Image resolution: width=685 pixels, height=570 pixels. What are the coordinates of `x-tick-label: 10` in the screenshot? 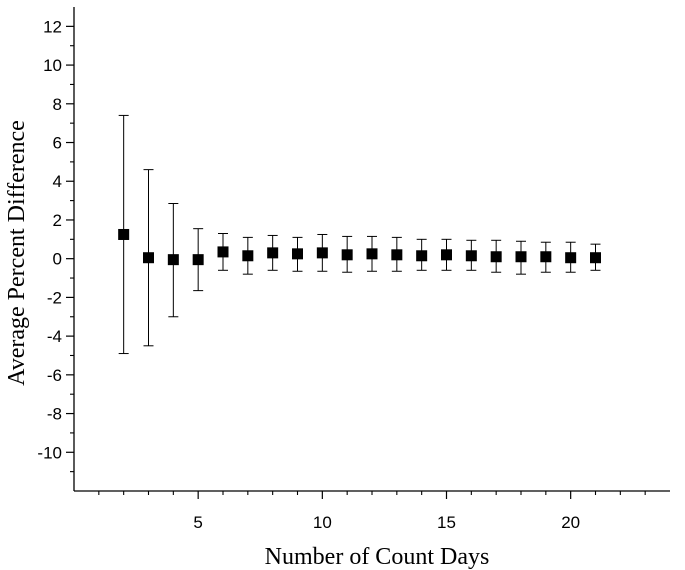 It's located at (322, 522).